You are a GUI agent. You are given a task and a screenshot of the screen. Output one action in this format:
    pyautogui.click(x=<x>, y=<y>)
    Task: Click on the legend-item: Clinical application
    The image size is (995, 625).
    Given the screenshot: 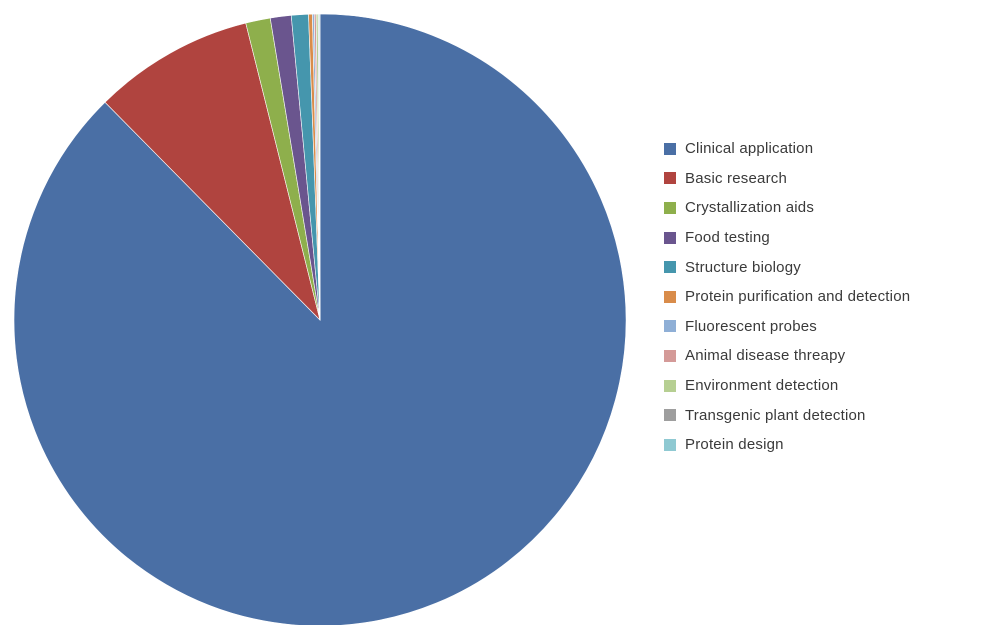 What is the action you would take?
    pyautogui.click(x=787, y=149)
    